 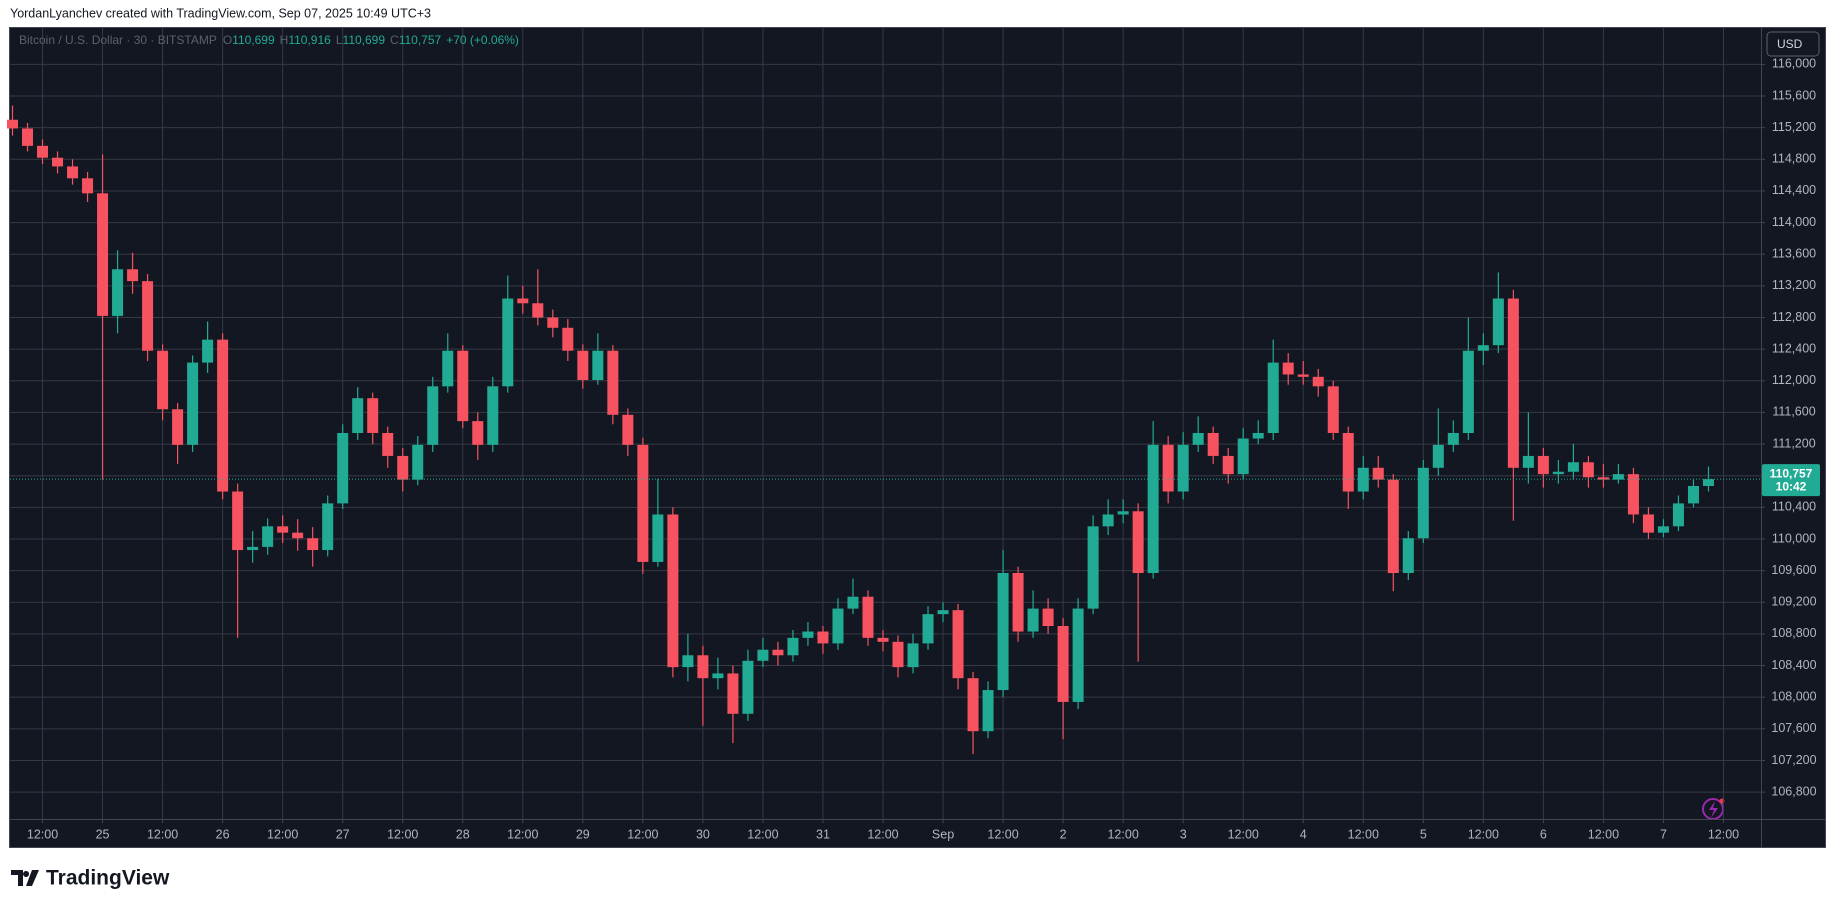 I want to click on brand-logo: TradingView, so click(x=90, y=878).